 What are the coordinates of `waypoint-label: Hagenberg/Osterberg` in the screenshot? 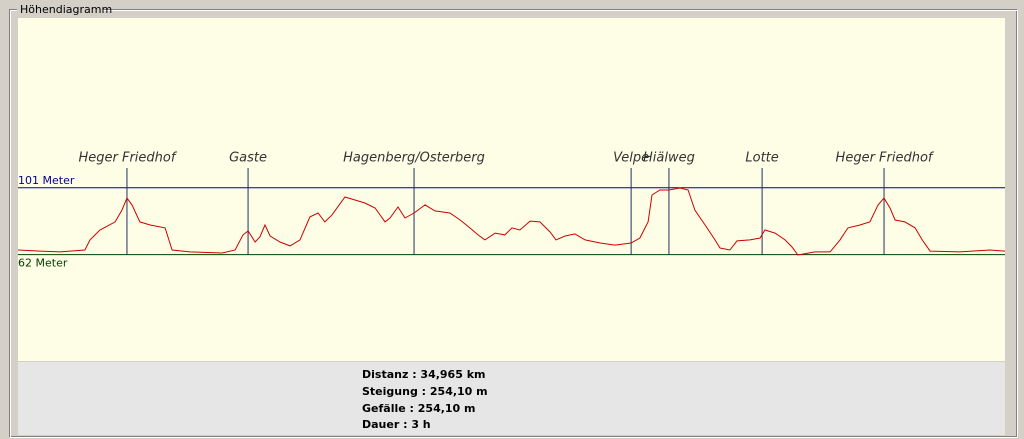 It's located at (414, 158).